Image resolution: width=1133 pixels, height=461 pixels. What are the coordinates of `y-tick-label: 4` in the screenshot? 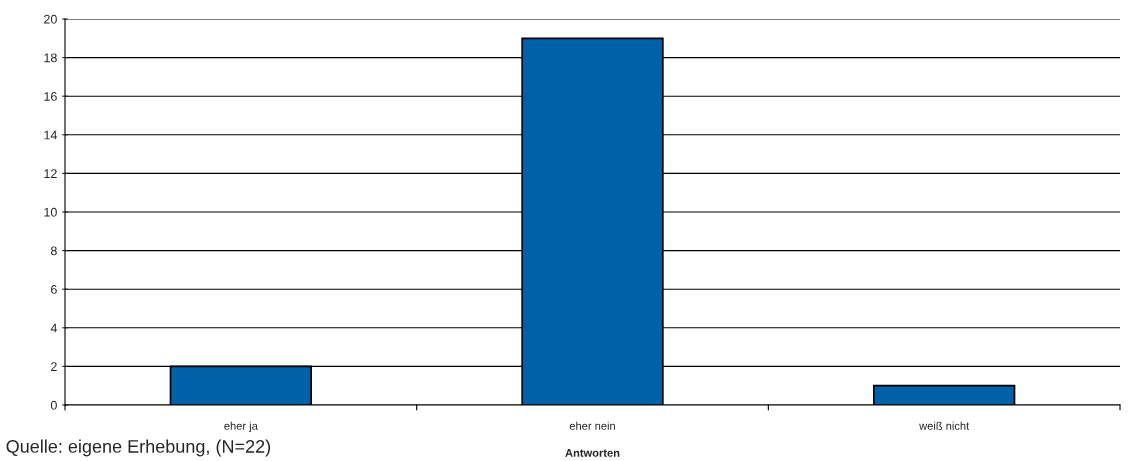 It's located at (53, 328).